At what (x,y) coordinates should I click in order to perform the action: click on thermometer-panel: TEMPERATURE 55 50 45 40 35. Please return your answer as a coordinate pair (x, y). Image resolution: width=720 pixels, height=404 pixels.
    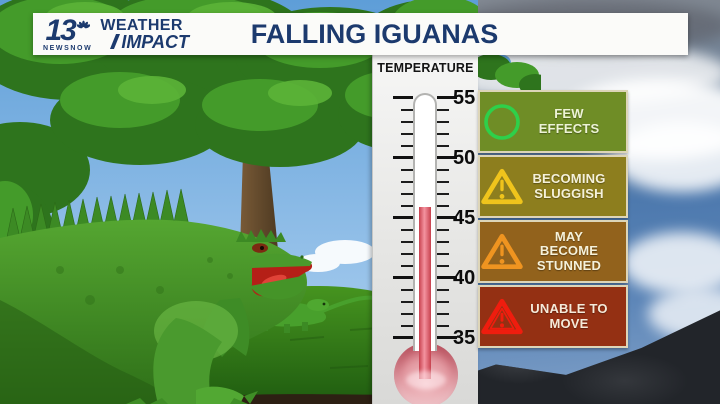
    Looking at the image, I should click on (425, 229).